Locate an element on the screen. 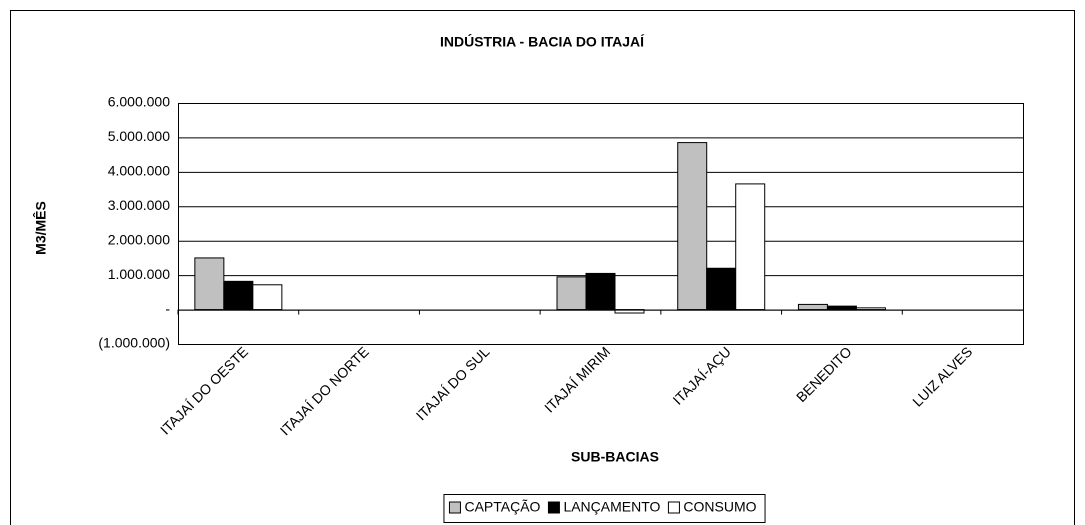 Image resolution: width=1085 pixels, height=525 pixels. y-tick-label: 4.000.000 is located at coordinates (139, 171).